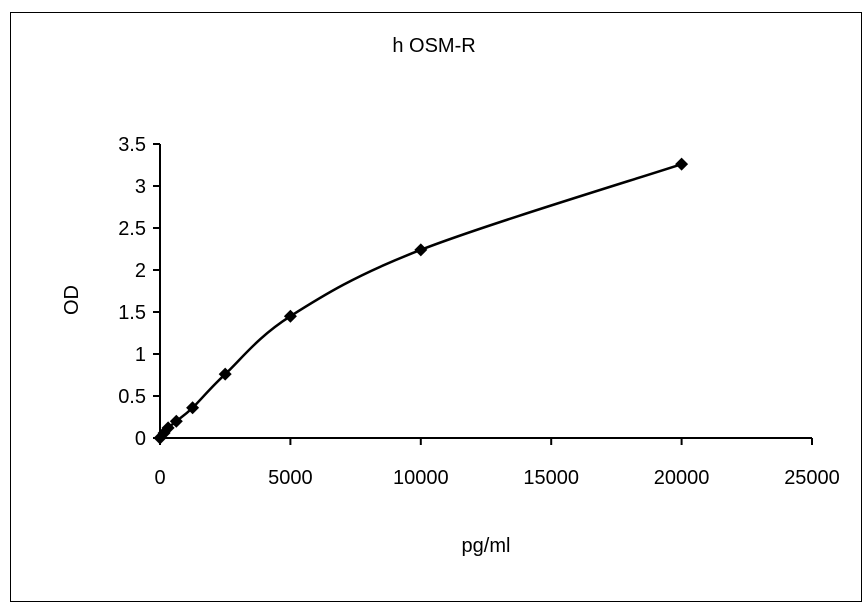 This screenshot has width=867, height=607. Describe the element at coordinates (140, 439) in the screenshot. I see `y-tick-label: 0` at that location.